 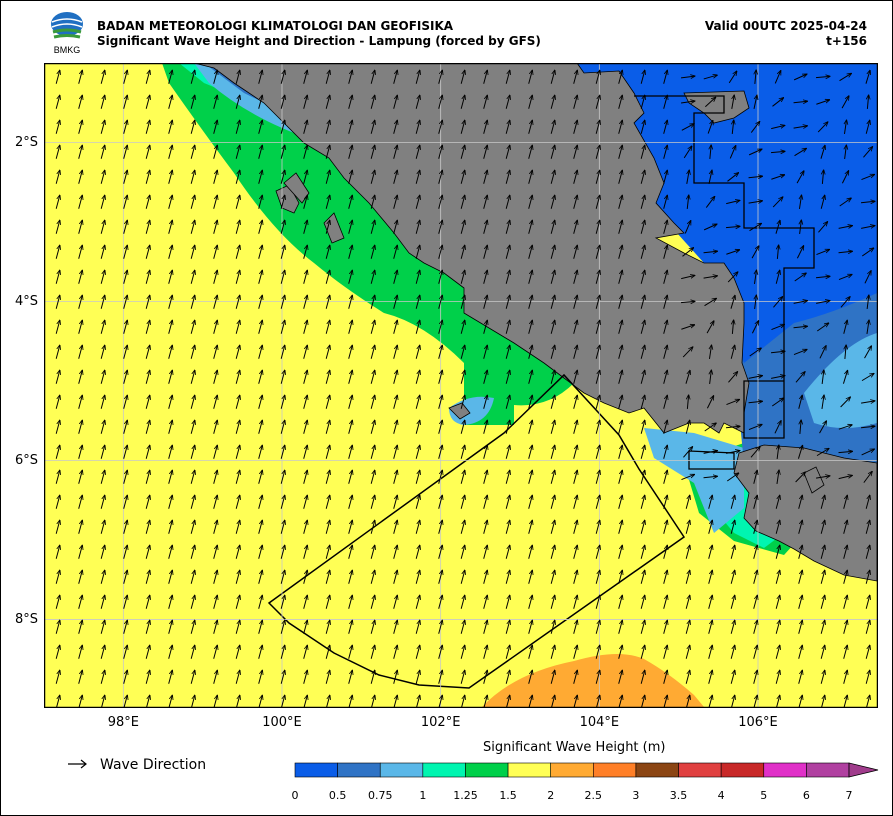 I want to click on colorbar-segment, so click(x=785, y=770).